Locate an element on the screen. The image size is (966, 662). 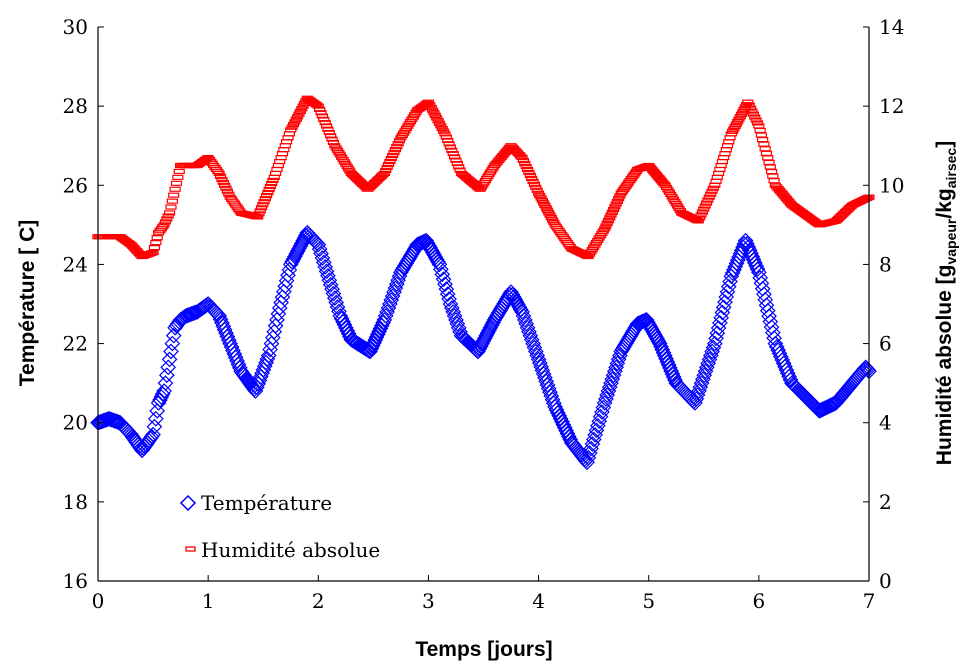
y-left-tick-label: 18 is located at coordinates (75, 502).